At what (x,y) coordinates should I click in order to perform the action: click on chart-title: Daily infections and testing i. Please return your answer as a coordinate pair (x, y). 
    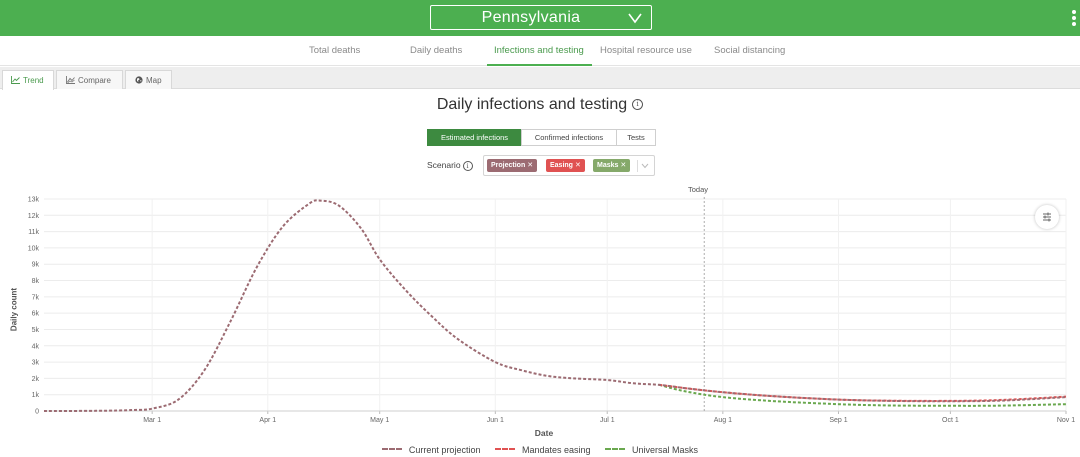
    Looking at the image, I should click on (540, 105).